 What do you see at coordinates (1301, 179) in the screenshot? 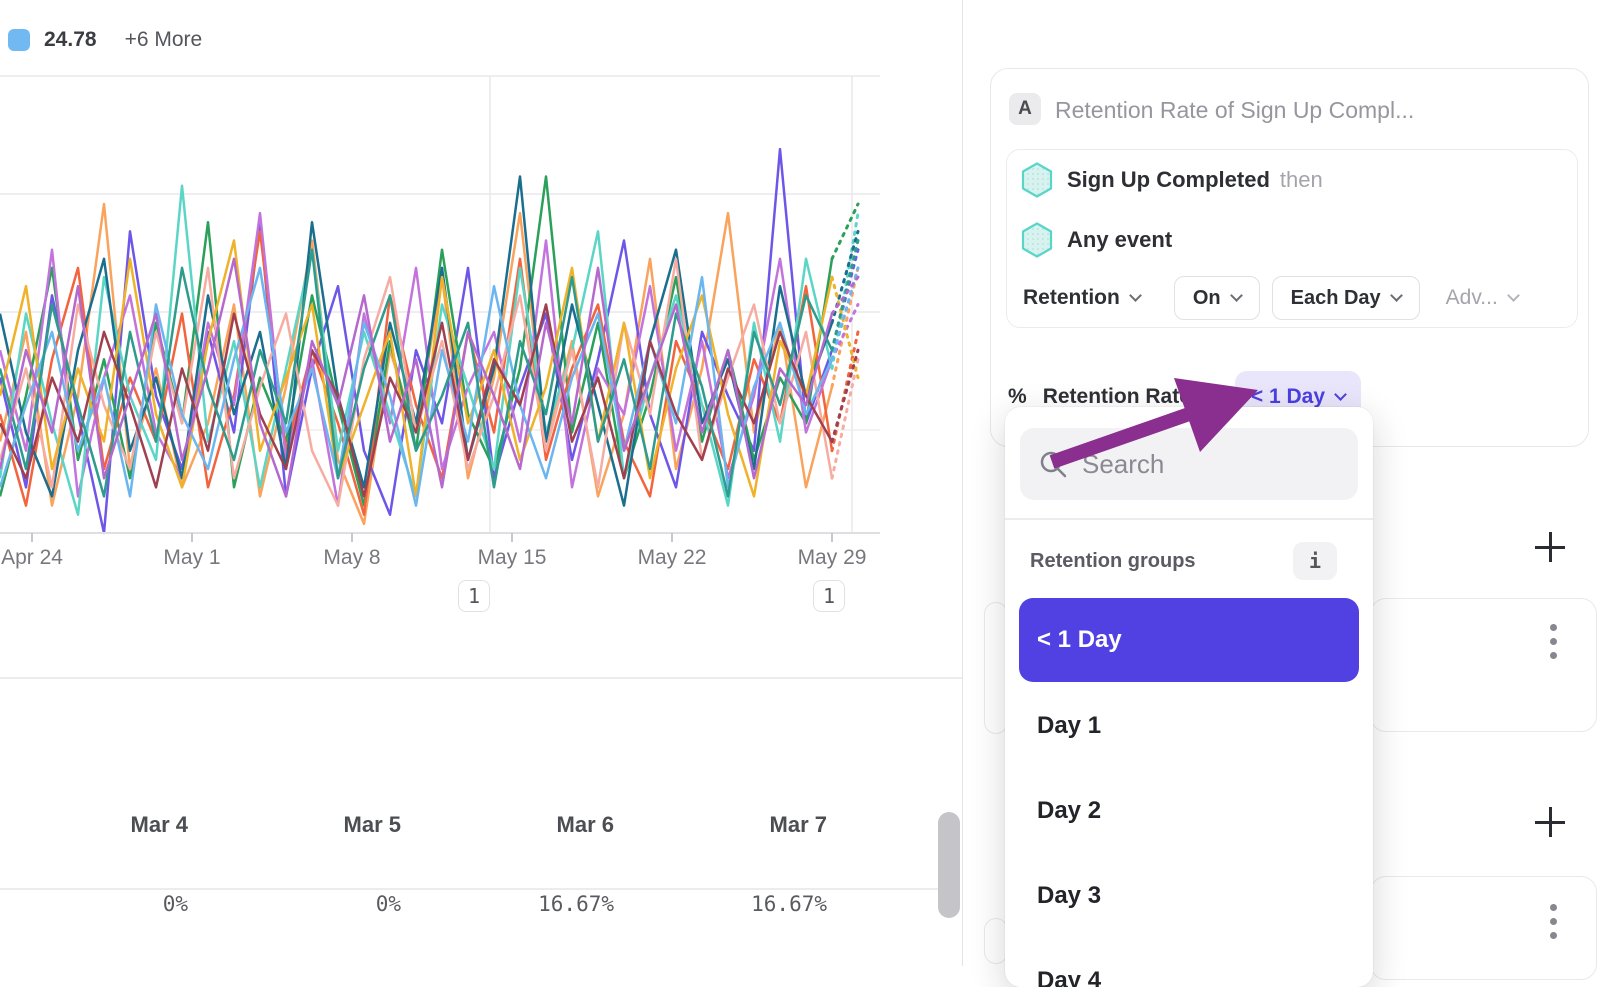
I see `then-label: then` at bounding box center [1301, 179].